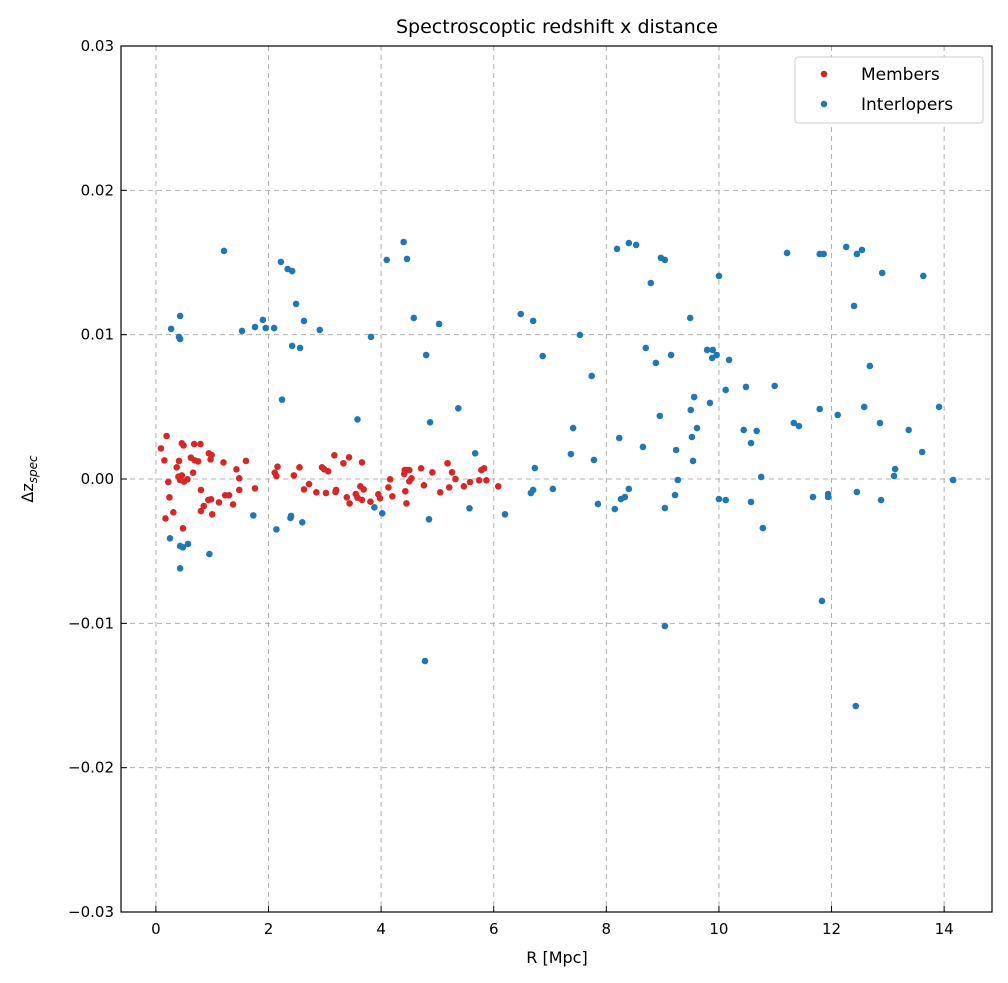 This screenshot has width=1008, height=983. I want to click on x-tick-label: 14, so click(944, 929).